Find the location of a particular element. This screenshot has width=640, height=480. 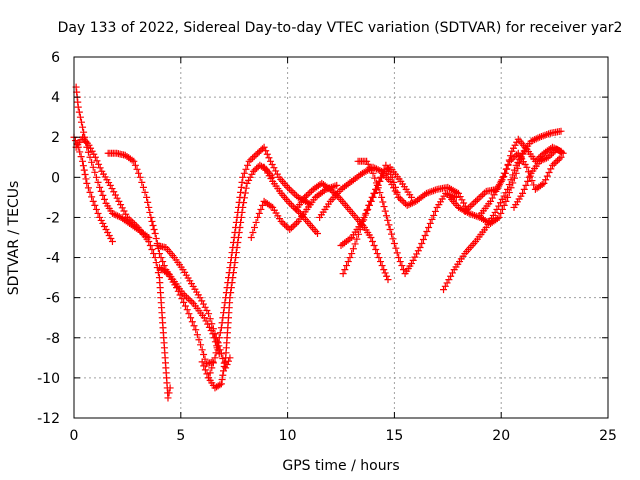

x-axis-label: GPS time / hours is located at coordinates (340, 466).